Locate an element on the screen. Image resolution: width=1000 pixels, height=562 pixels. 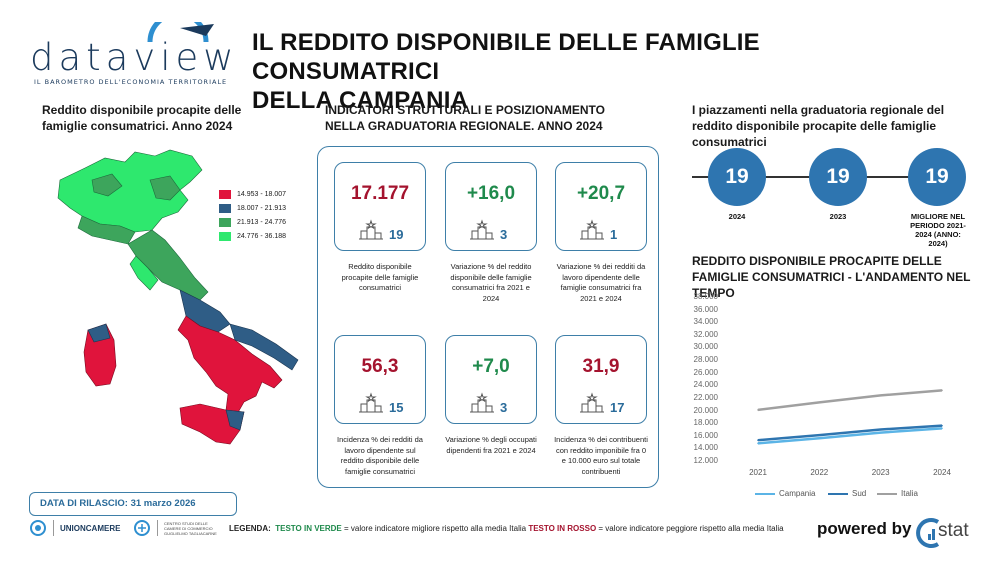
map-region-north-dark is located at coordinates (129, 209).